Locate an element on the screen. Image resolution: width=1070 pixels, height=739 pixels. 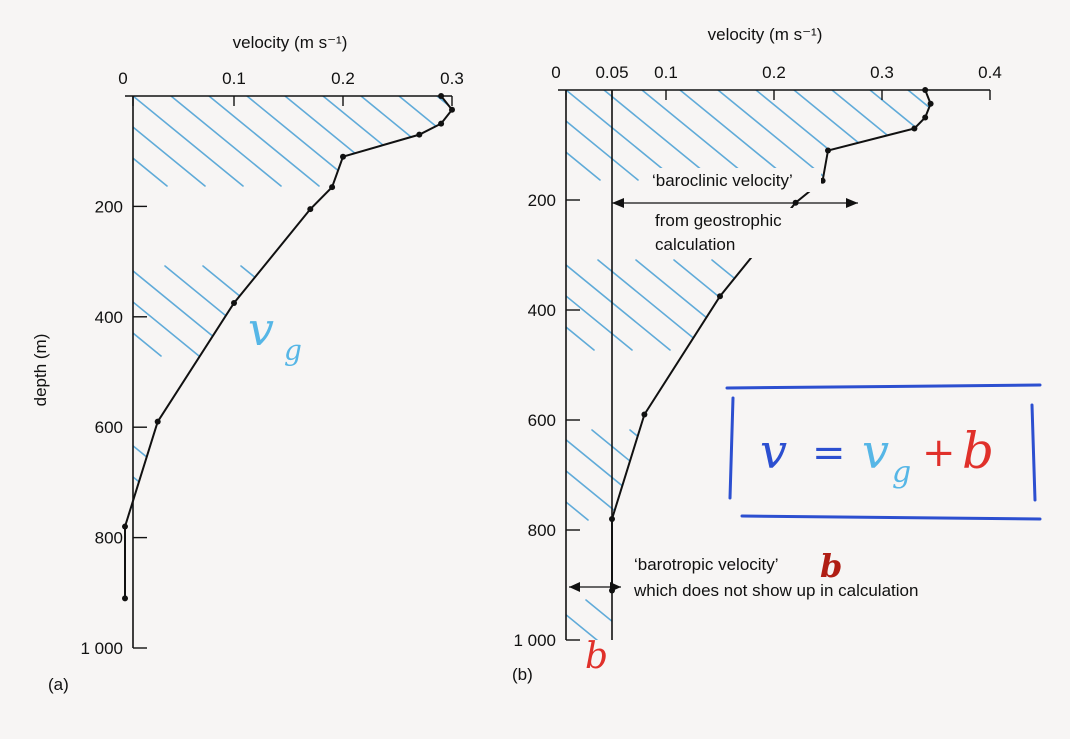
vg-subscript: g is located at coordinates (293, 350).